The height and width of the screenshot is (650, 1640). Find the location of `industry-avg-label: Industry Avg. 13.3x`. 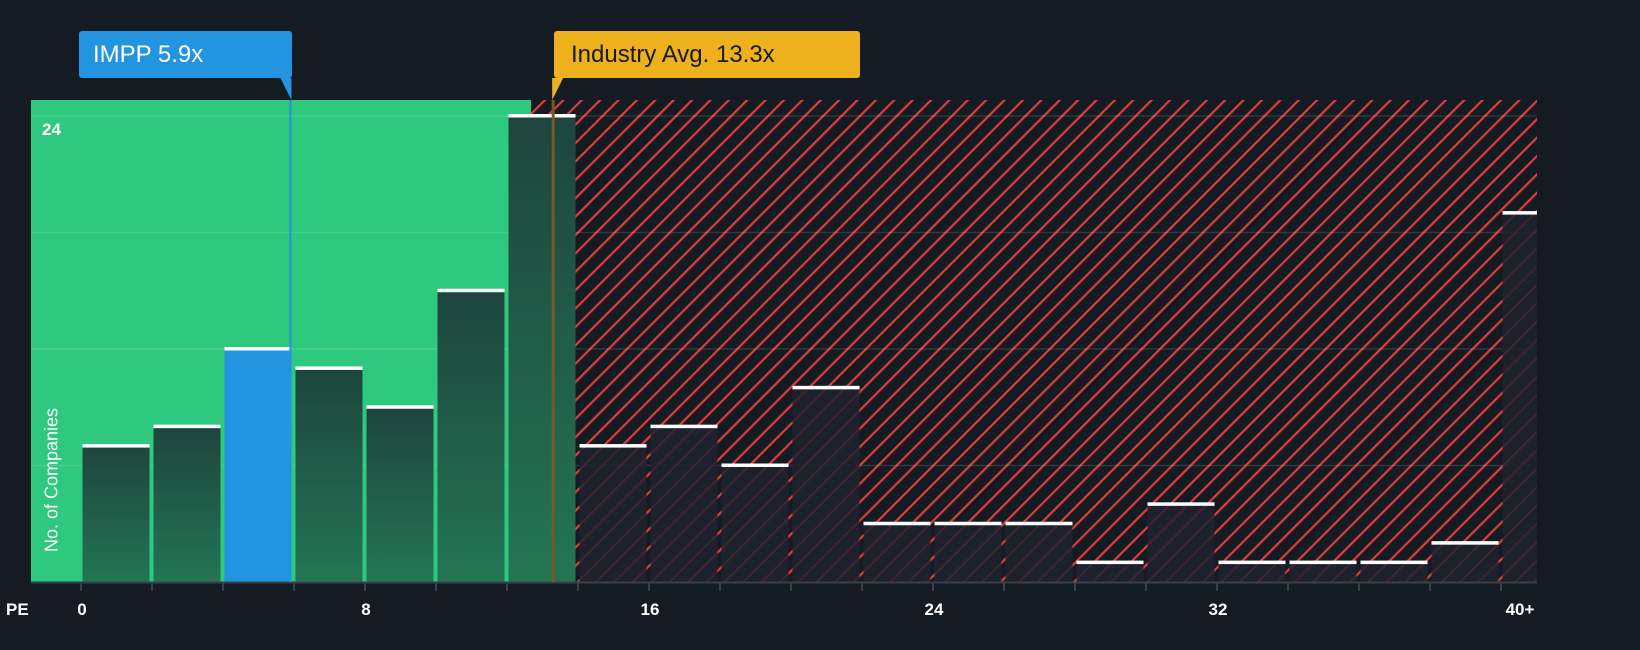

industry-avg-label: Industry Avg. 13.3x is located at coordinates (707, 54).